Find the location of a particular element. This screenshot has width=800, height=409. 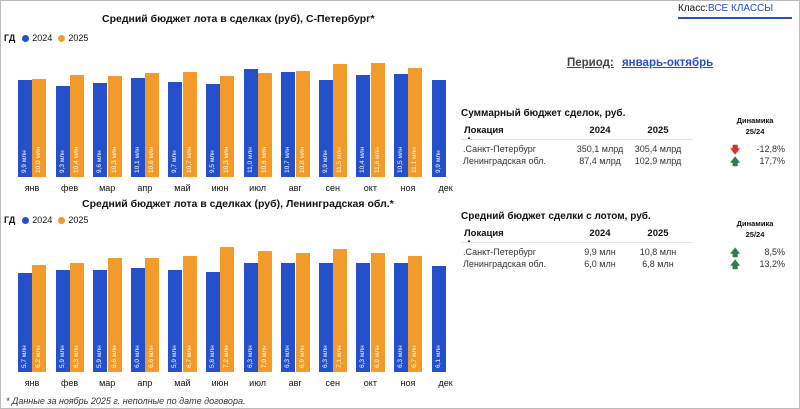

bar-2024-янв is located at coordinates (25, 322).